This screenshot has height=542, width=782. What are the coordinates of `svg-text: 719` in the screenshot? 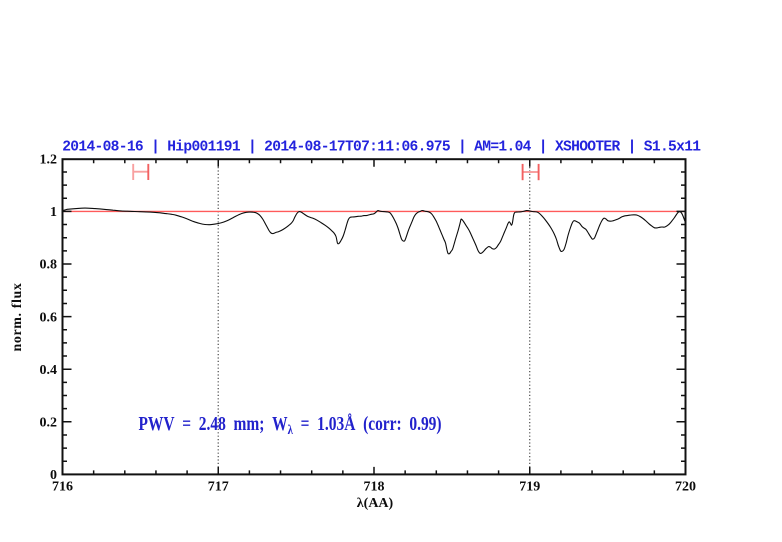 It's located at (529, 487).